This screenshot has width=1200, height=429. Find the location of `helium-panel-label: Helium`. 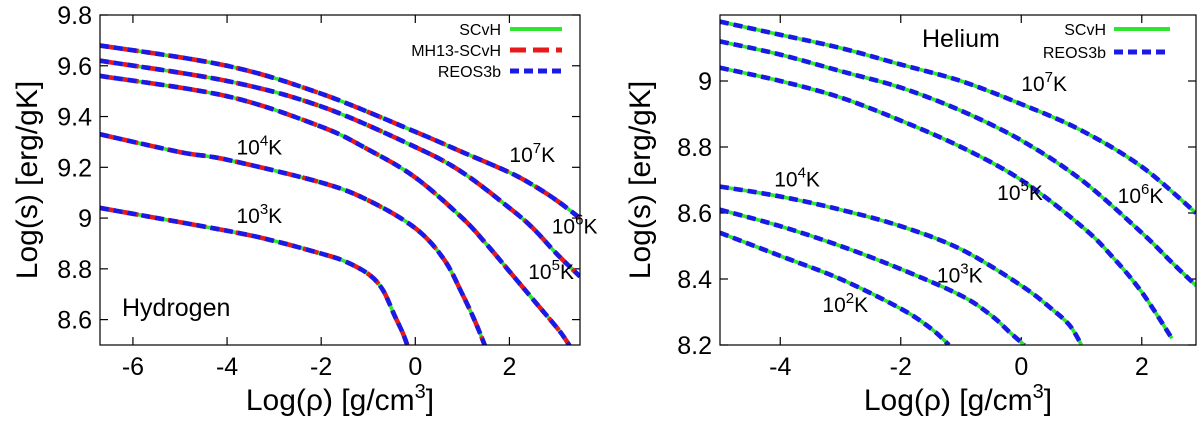

helium-panel-label: Helium is located at coordinates (961, 39).